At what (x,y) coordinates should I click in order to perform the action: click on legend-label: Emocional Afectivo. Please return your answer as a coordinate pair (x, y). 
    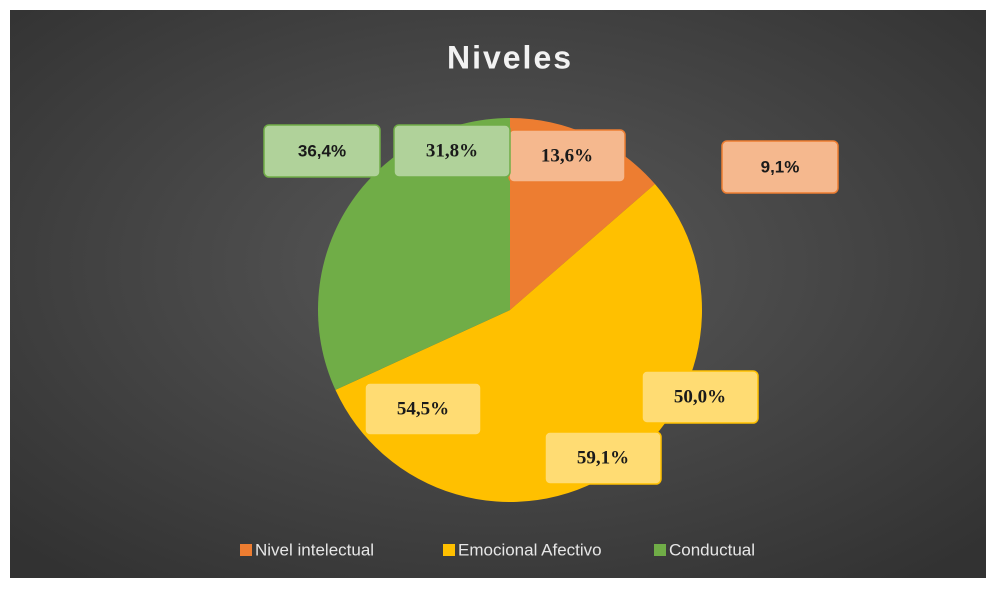
    Looking at the image, I should click on (530, 549).